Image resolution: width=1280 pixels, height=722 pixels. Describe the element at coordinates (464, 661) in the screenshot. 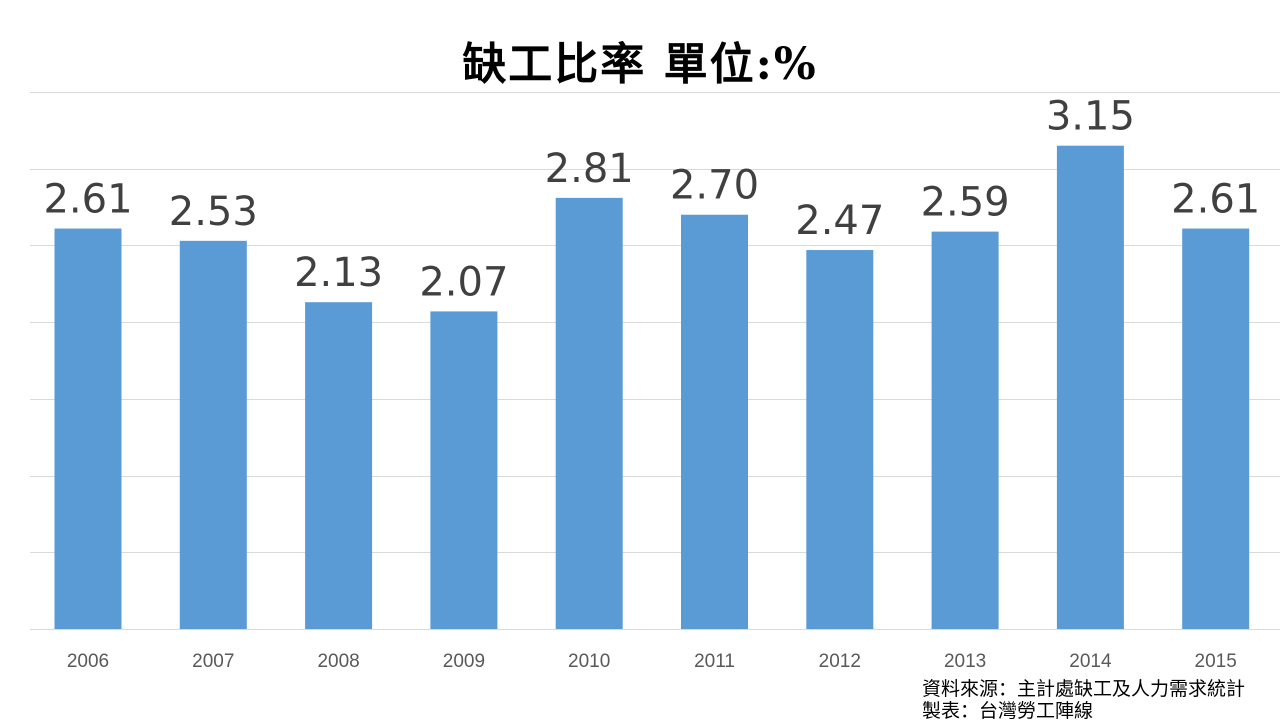

I see `x-tick-label: 2009` at that location.